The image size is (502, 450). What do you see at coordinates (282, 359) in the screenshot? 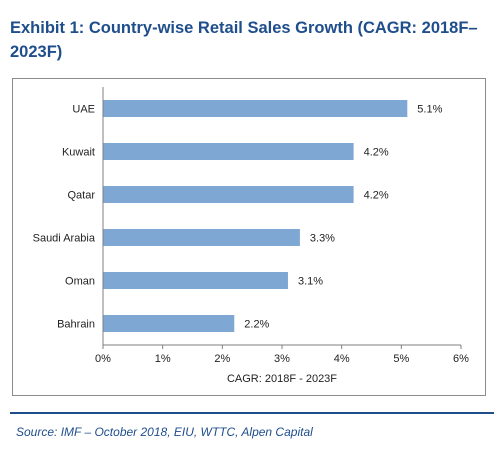
I see `x-tick-label: 3%` at bounding box center [282, 359].